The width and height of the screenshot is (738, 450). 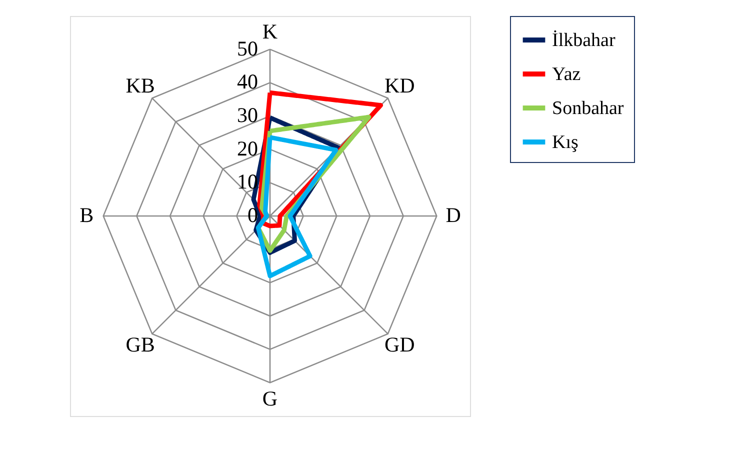 What do you see at coordinates (247, 82) in the screenshot?
I see `y-tick-label: 40` at bounding box center [247, 82].